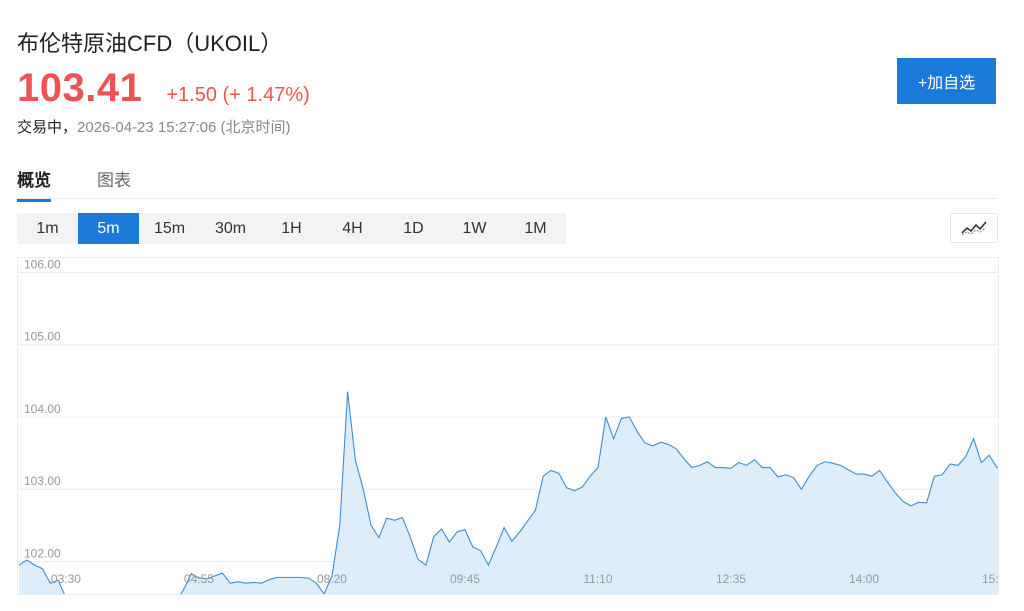 This screenshot has height=611, width=1024. I want to click on price-row: 103.41 +1.50 (+ 1.47%), so click(163, 88).